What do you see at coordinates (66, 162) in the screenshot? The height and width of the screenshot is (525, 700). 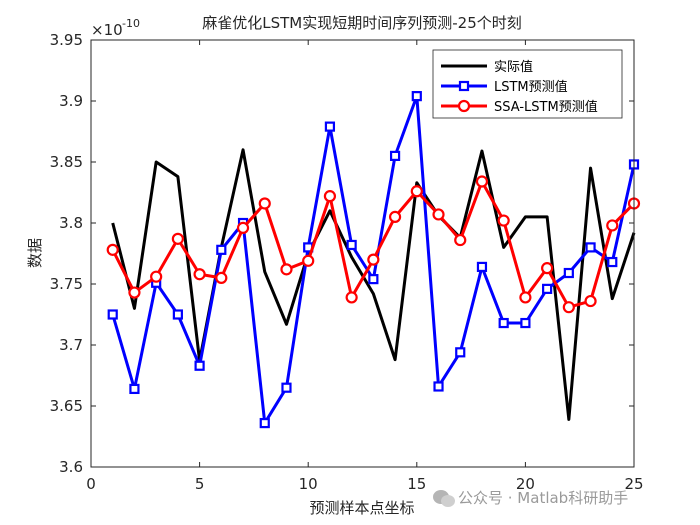 I see `y-tick-label: 3.85` at bounding box center [66, 162].